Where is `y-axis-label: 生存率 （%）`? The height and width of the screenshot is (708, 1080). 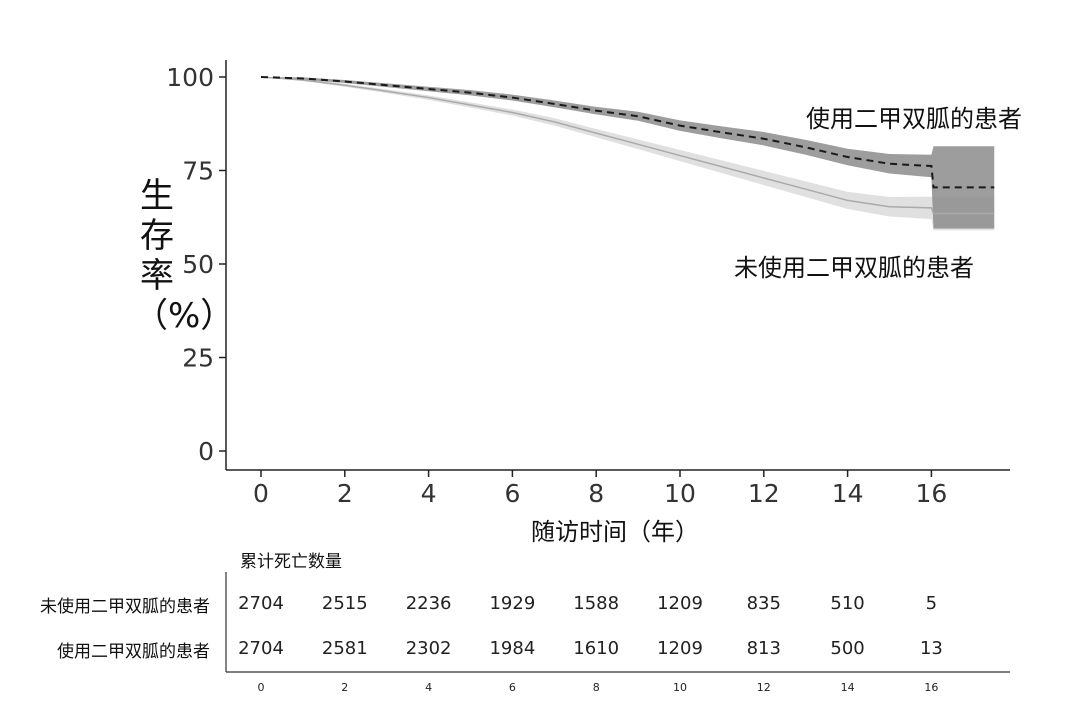 y-axis-label: 生存率 （%） is located at coordinates (184, 256).